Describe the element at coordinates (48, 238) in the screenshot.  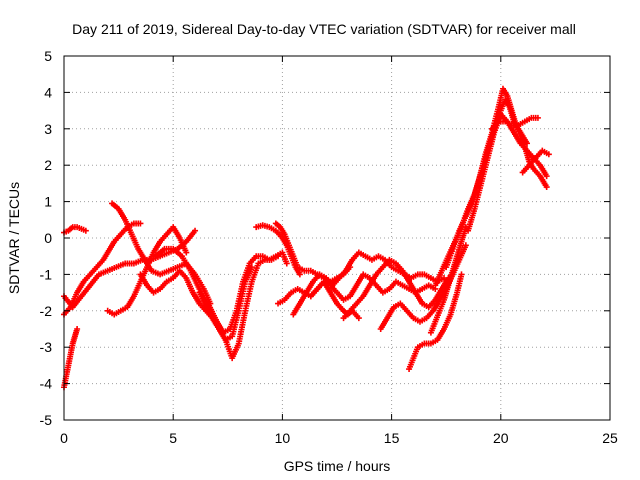
I see `y-tick-label: 0` at that location.